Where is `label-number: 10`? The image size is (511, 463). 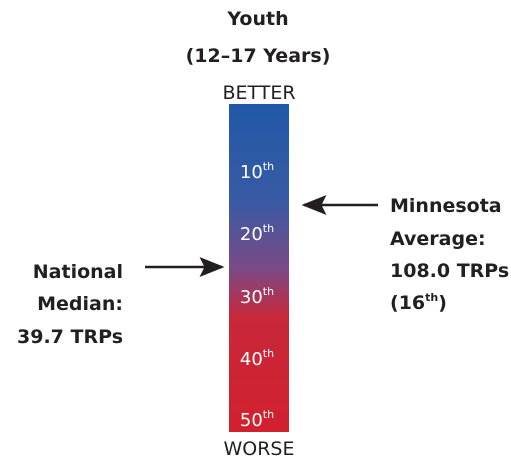
label-number: 10 is located at coordinates (251, 172).